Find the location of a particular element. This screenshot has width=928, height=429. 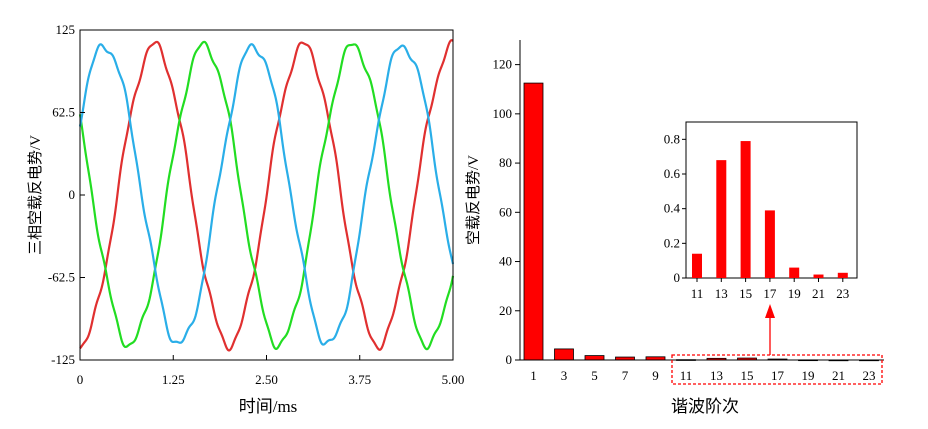

inset-y-tick-label: 0 is located at coordinates (677, 277).